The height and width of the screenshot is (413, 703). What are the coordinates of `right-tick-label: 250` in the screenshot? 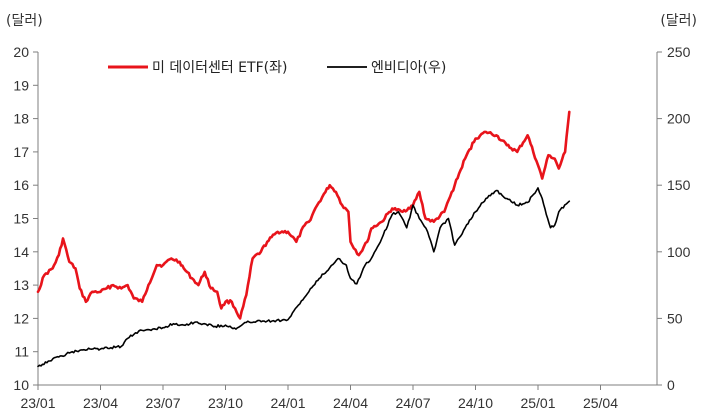 It's located at (679, 52).